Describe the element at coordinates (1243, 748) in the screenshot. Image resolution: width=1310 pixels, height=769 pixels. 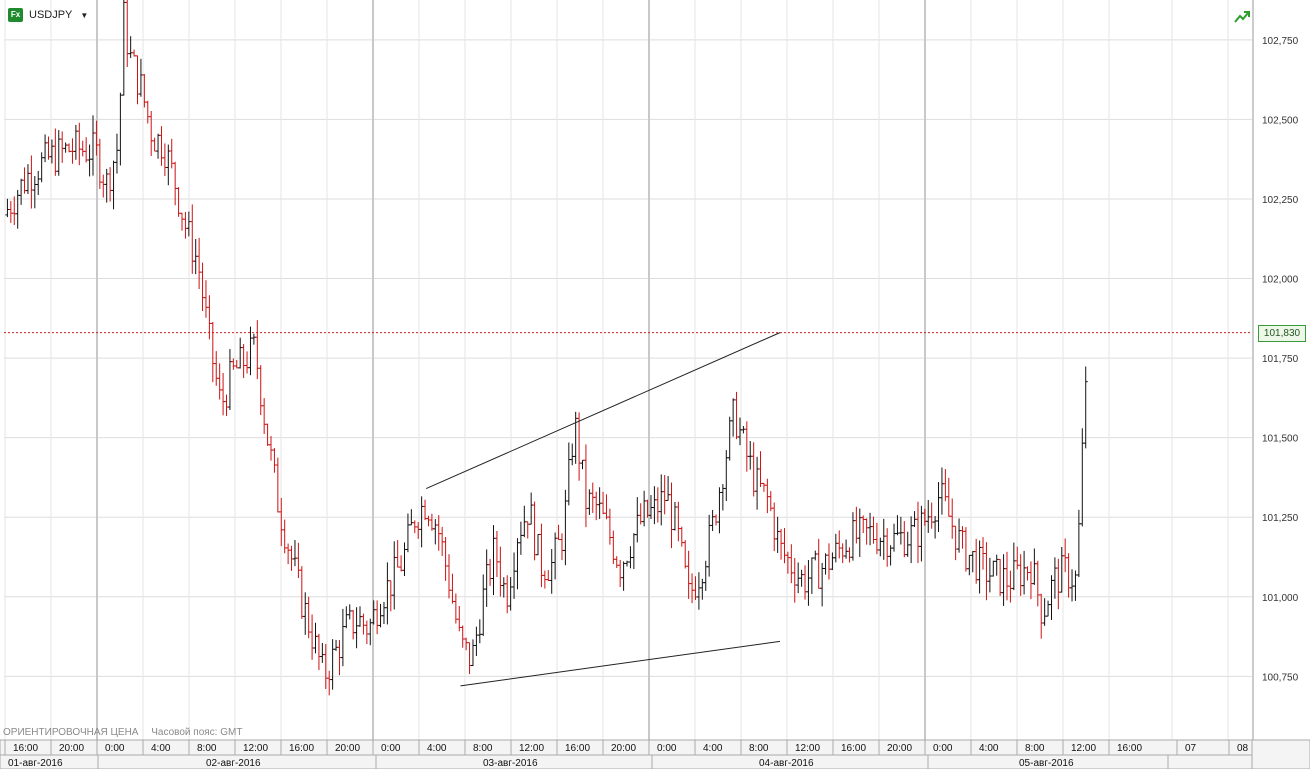
I see `time-tick-label: 08` at that location.